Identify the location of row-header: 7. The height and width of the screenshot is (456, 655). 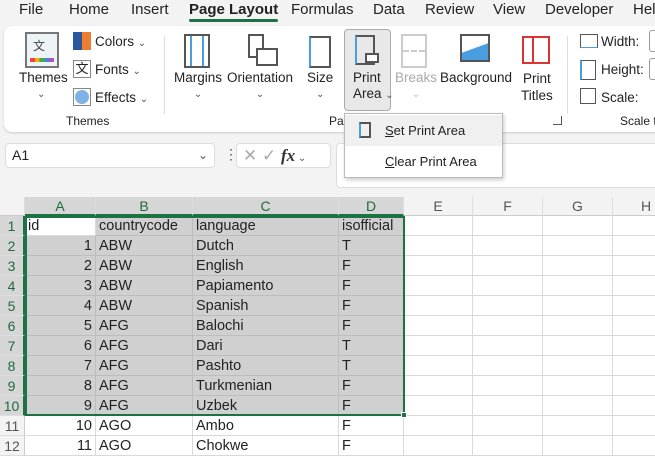
(12, 346).